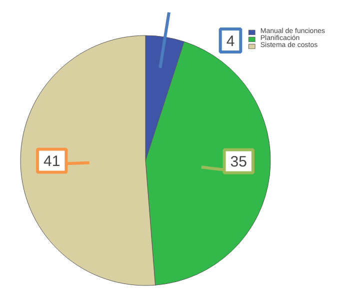 The image size is (353, 298). Describe the element at coordinates (51, 161) in the screenshot. I see `data-label: 41` at that location.